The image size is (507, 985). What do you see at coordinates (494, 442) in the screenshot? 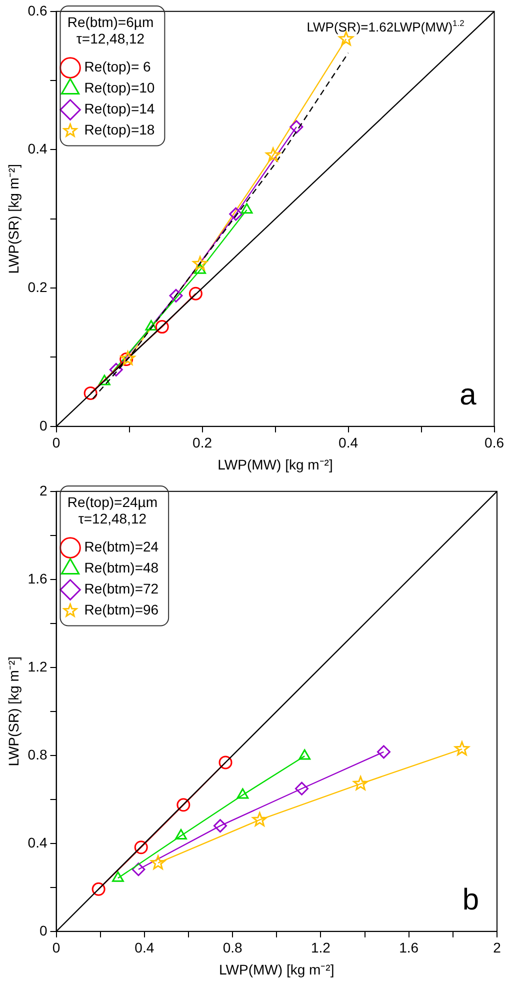
I see `x-tick-label: 0.6` at bounding box center [494, 442].